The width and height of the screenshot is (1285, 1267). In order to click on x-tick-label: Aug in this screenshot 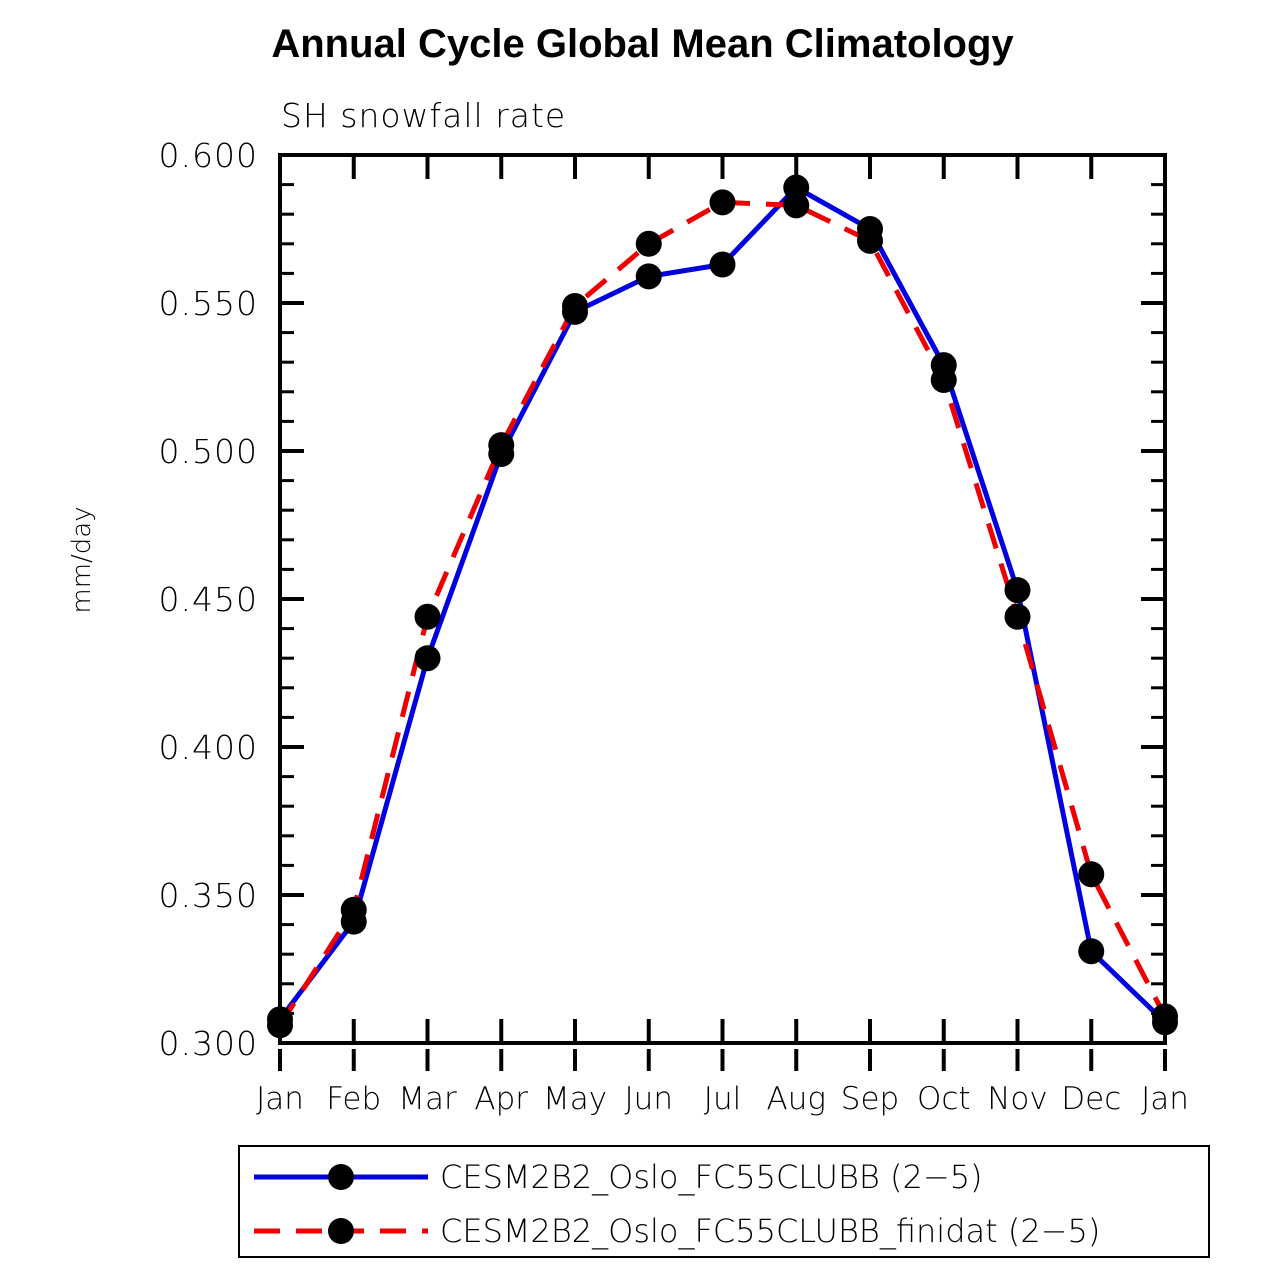, I will do `click(796, 1099)`.